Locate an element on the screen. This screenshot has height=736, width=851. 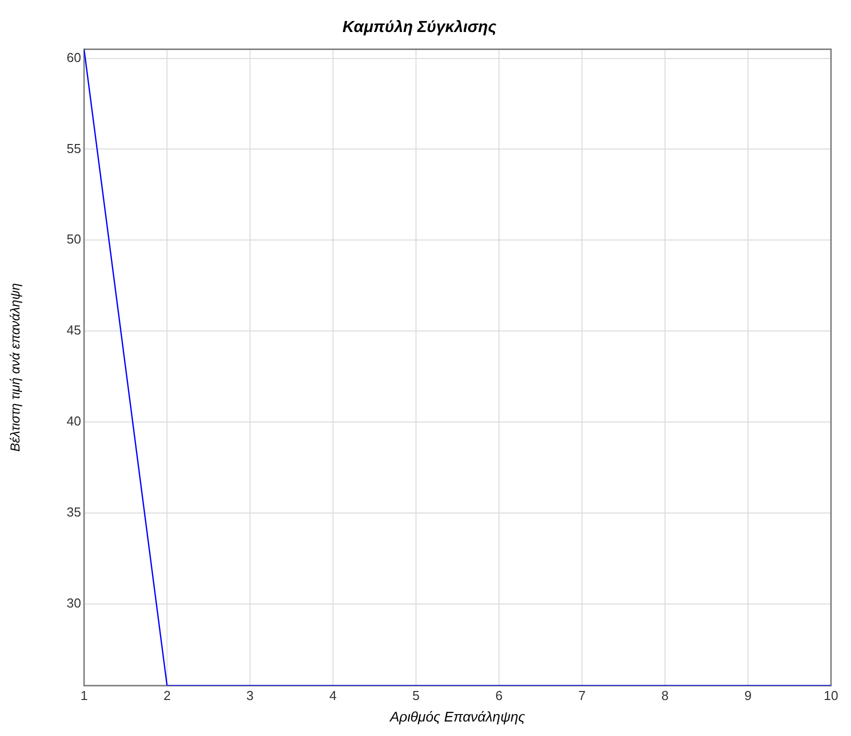
y-tick-label: 60 is located at coordinates (74, 57).